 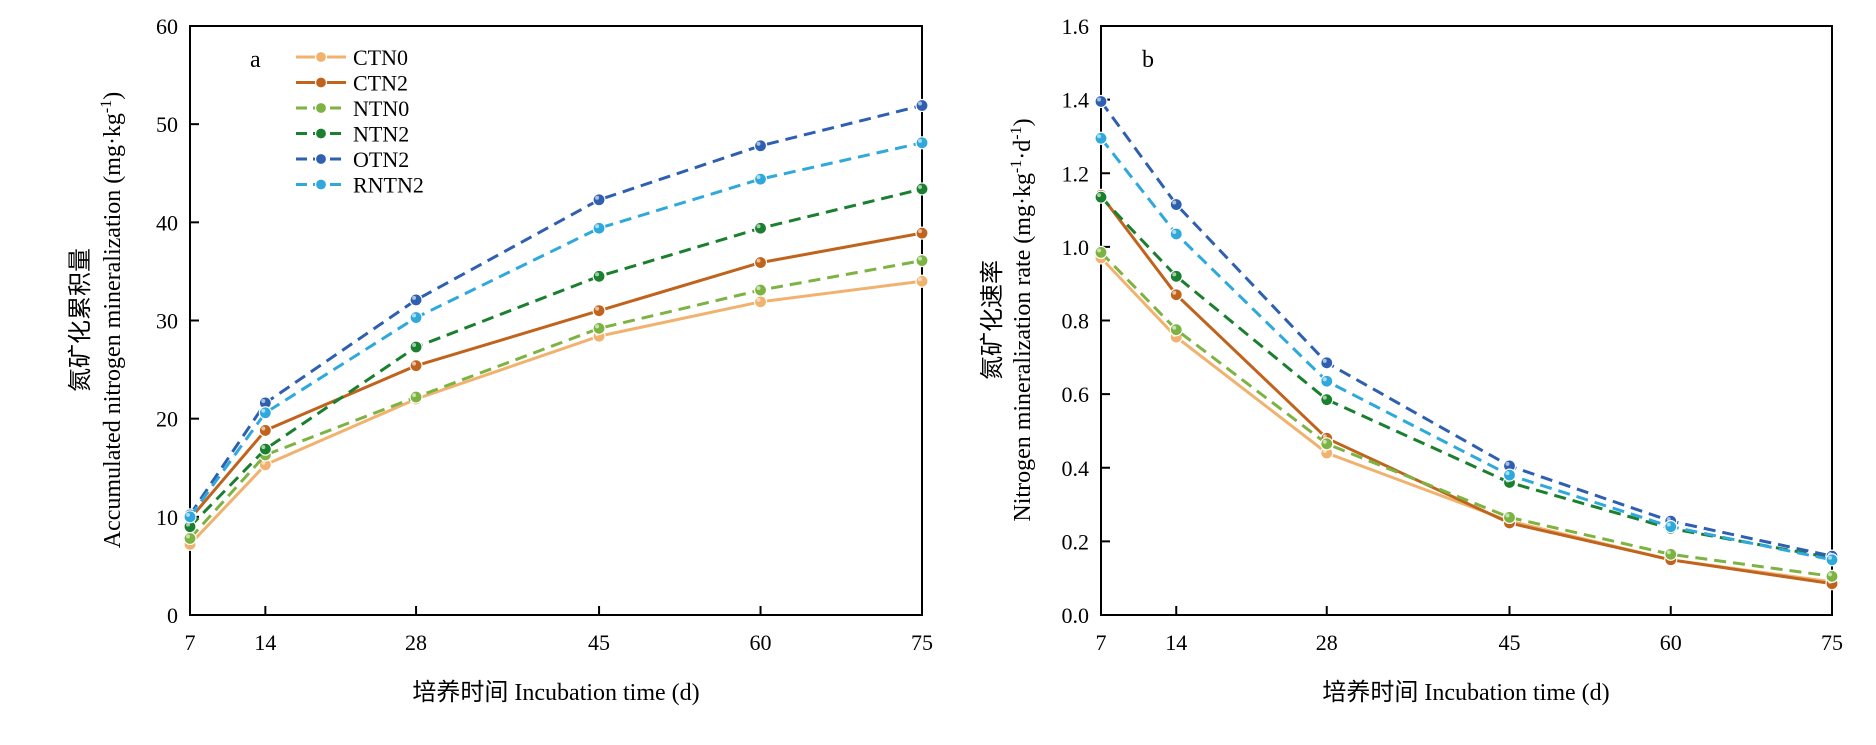 What do you see at coordinates (1076, 247) in the screenshot?
I see `y-tick-label-b-5: 1.0` at bounding box center [1076, 247].